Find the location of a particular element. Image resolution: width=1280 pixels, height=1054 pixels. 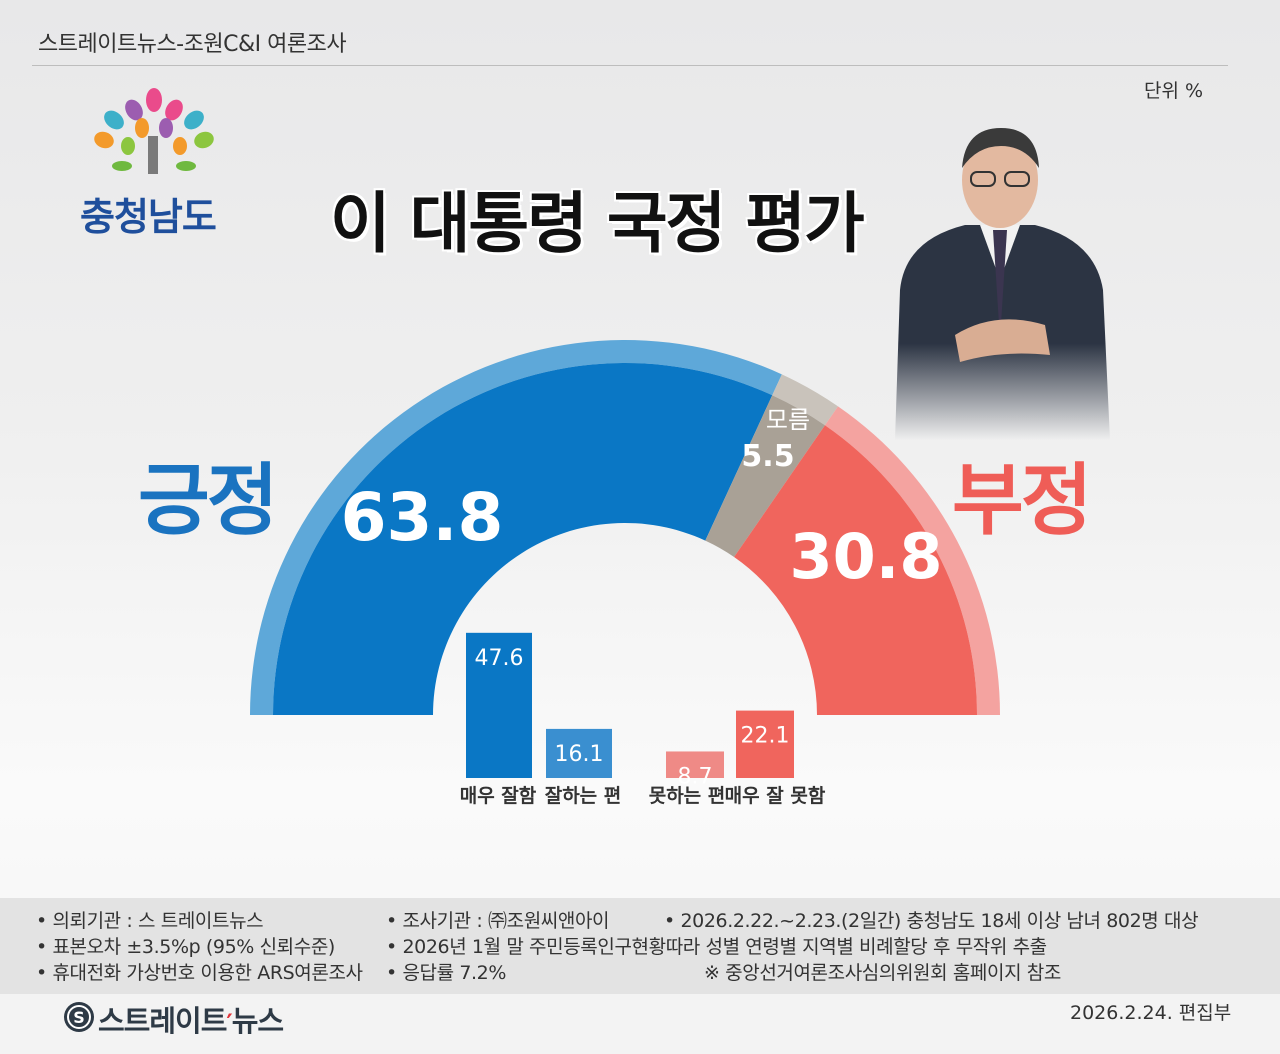

footer-note: ※ 중앙선거여론조사심의위원회 홈페이지 참조 is located at coordinates (882, 973).